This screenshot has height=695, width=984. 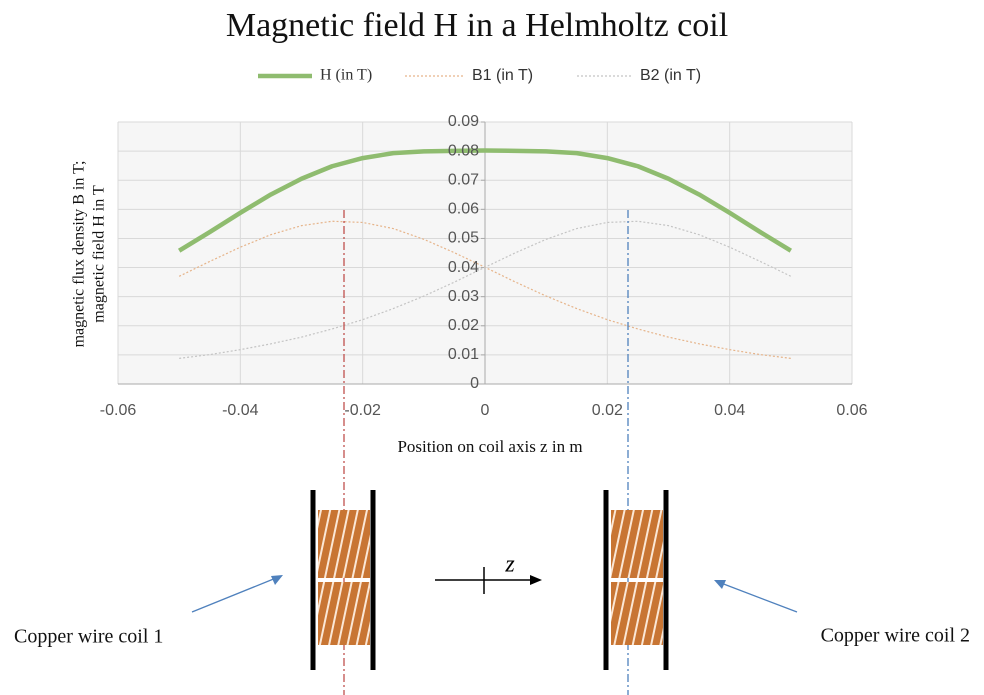 I want to click on y-tick-label: 0.09, so click(x=463, y=121).